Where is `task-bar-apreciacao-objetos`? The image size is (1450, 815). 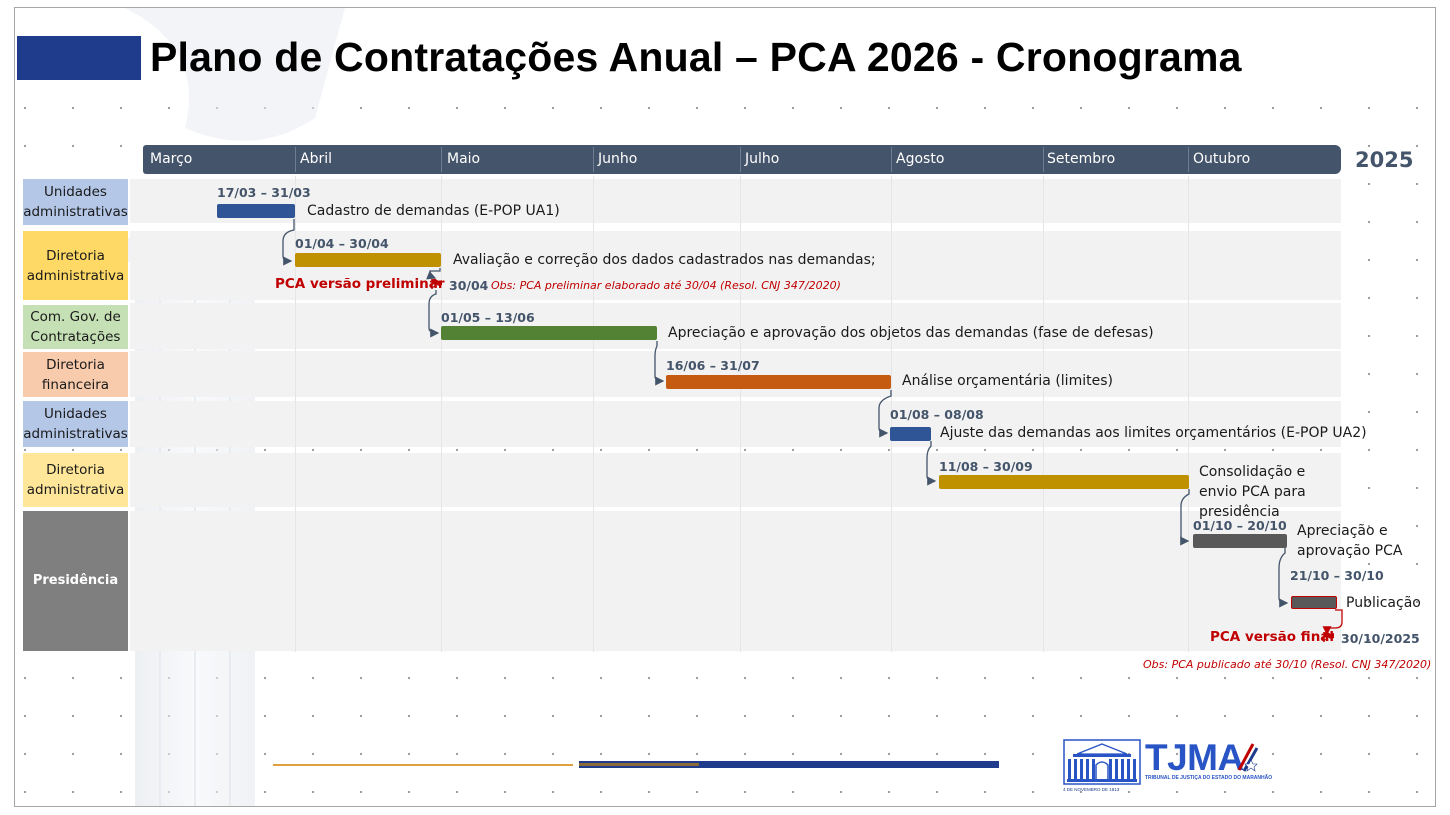 task-bar-apreciacao-objetos is located at coordinates (549, 333).